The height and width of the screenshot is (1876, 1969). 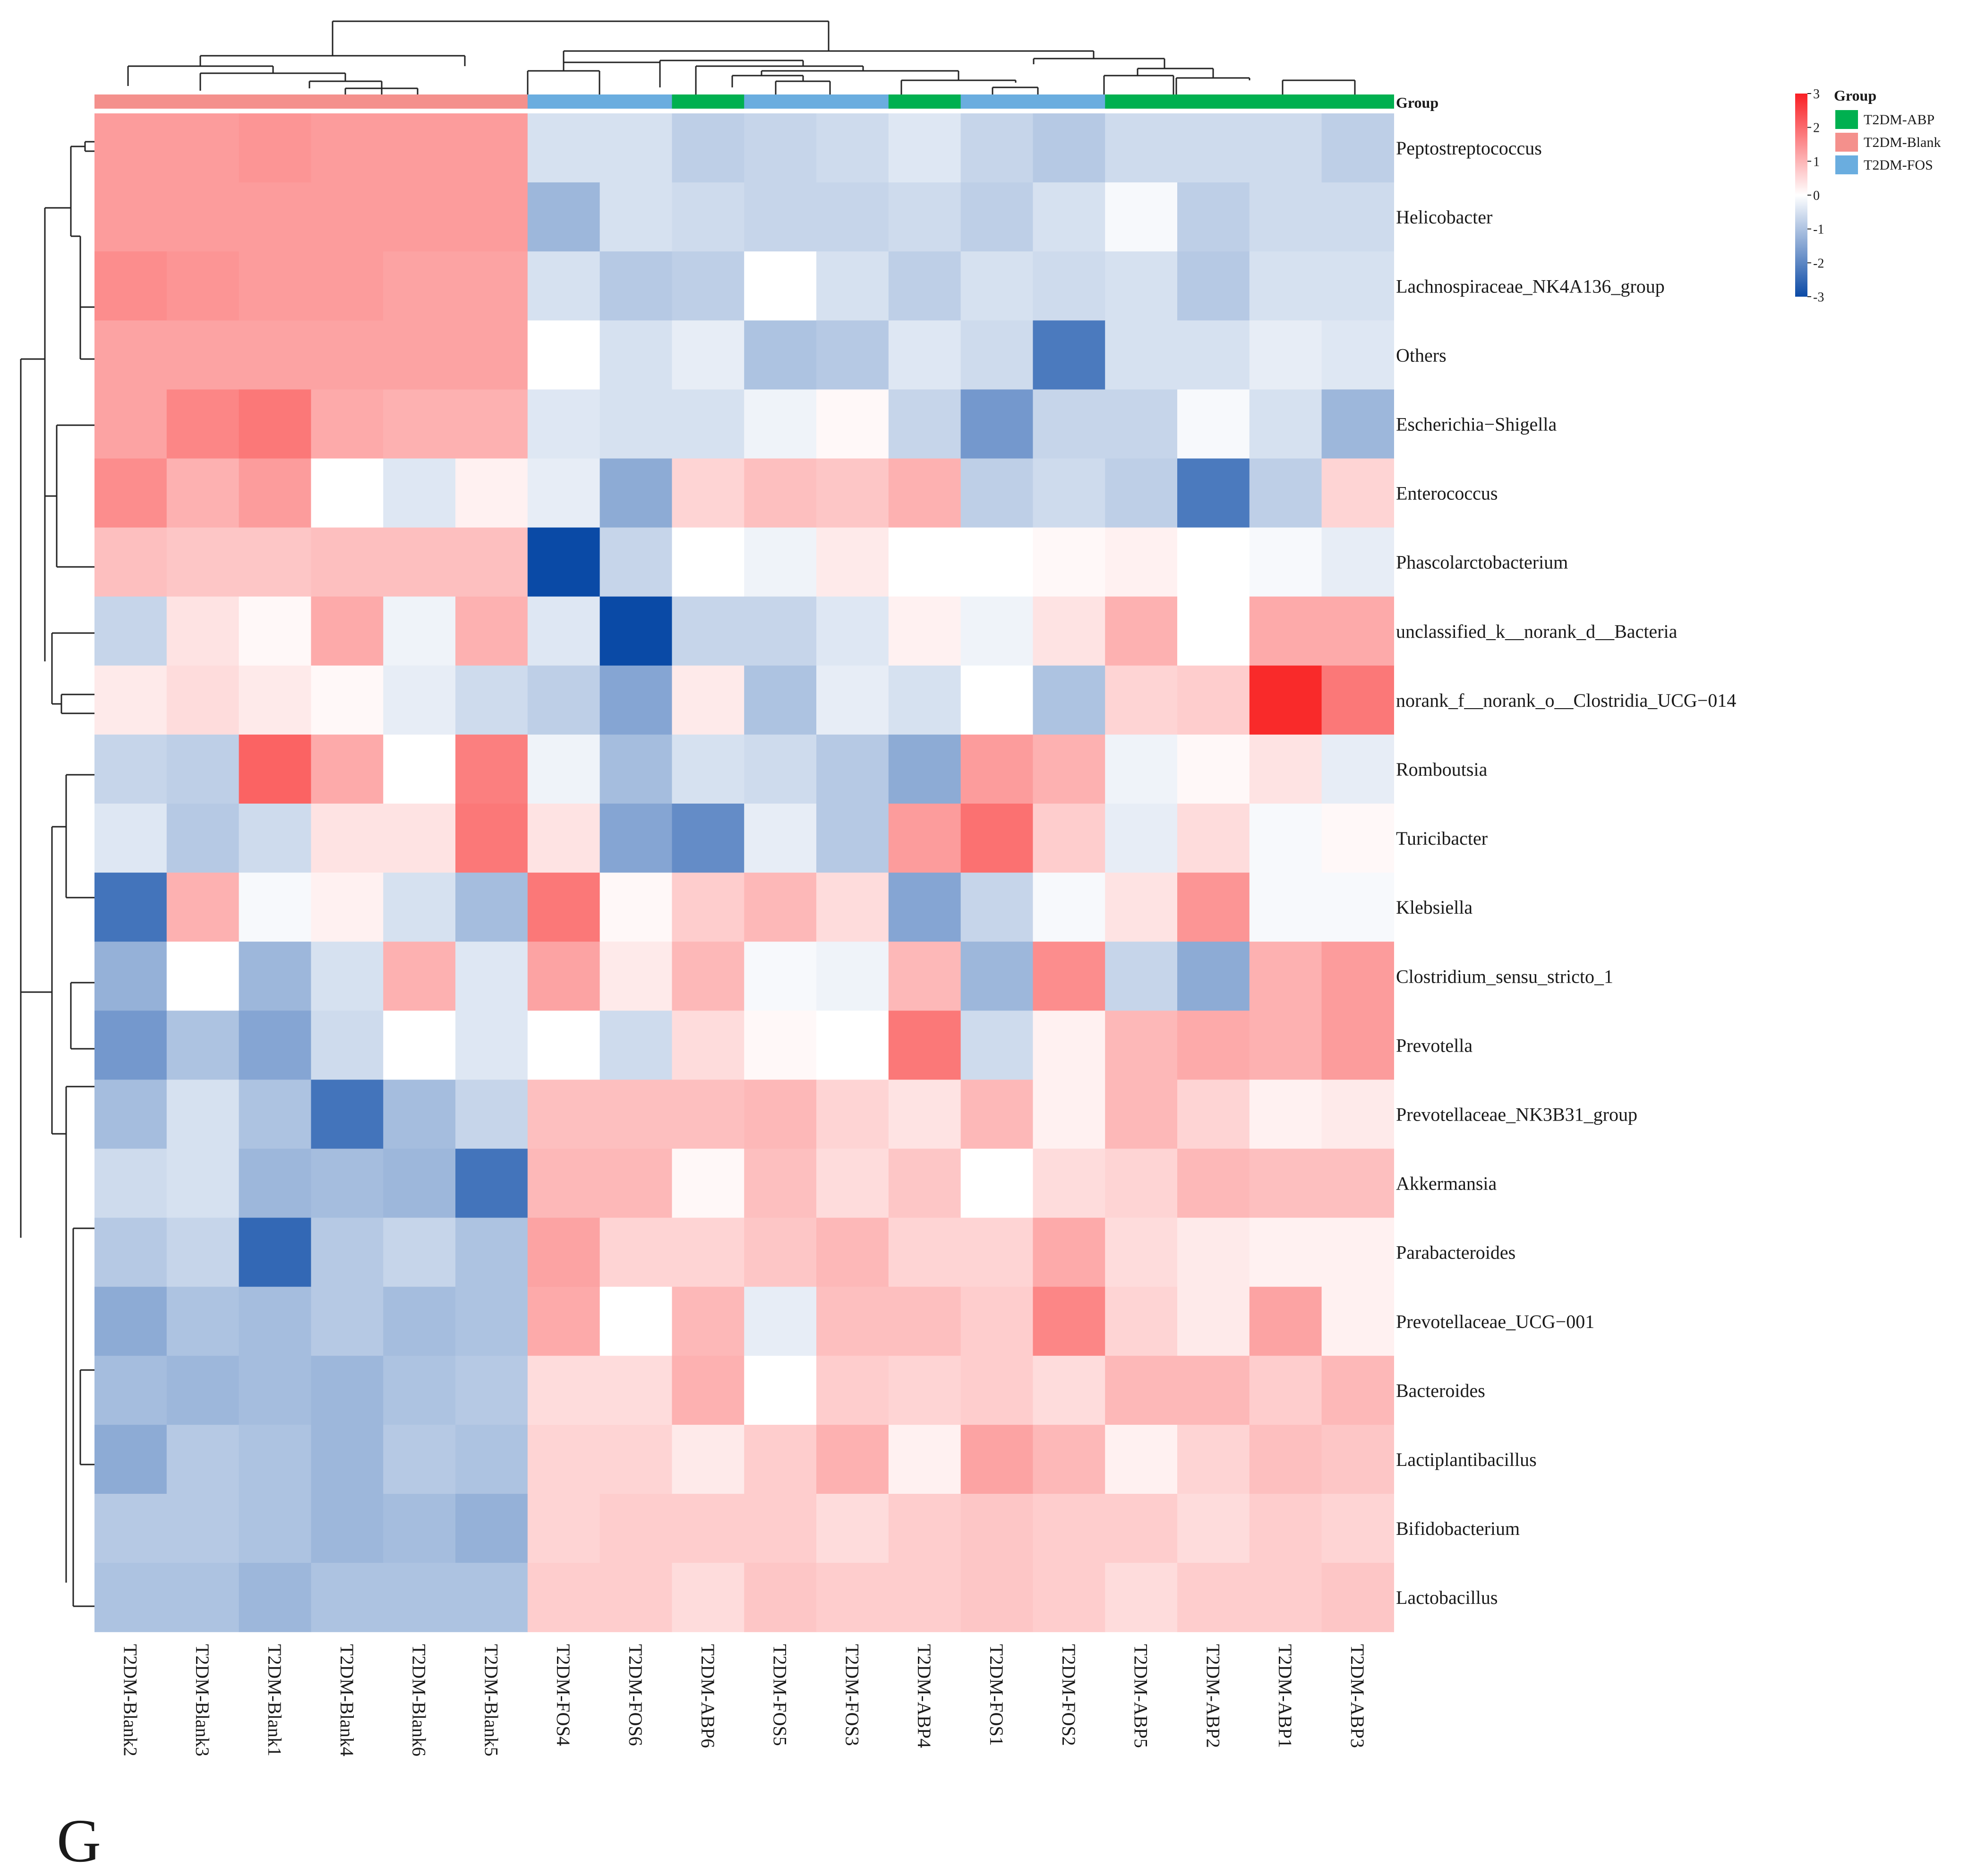 I want to click on group-annotation-label: Group, so click(x=1417, y=102).